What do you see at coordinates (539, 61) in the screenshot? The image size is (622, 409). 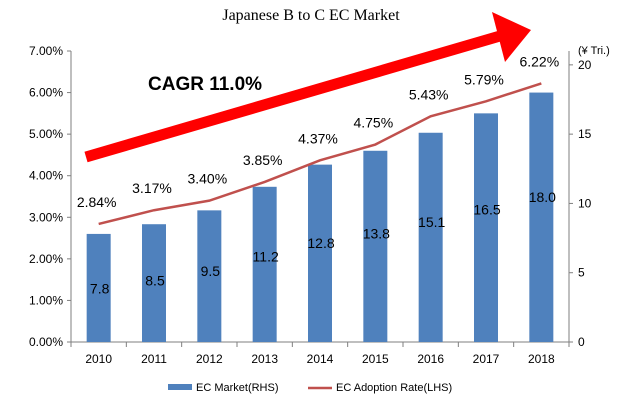 I see `adoption-rate-label: 6.22%` at bounding box center [539, 61].